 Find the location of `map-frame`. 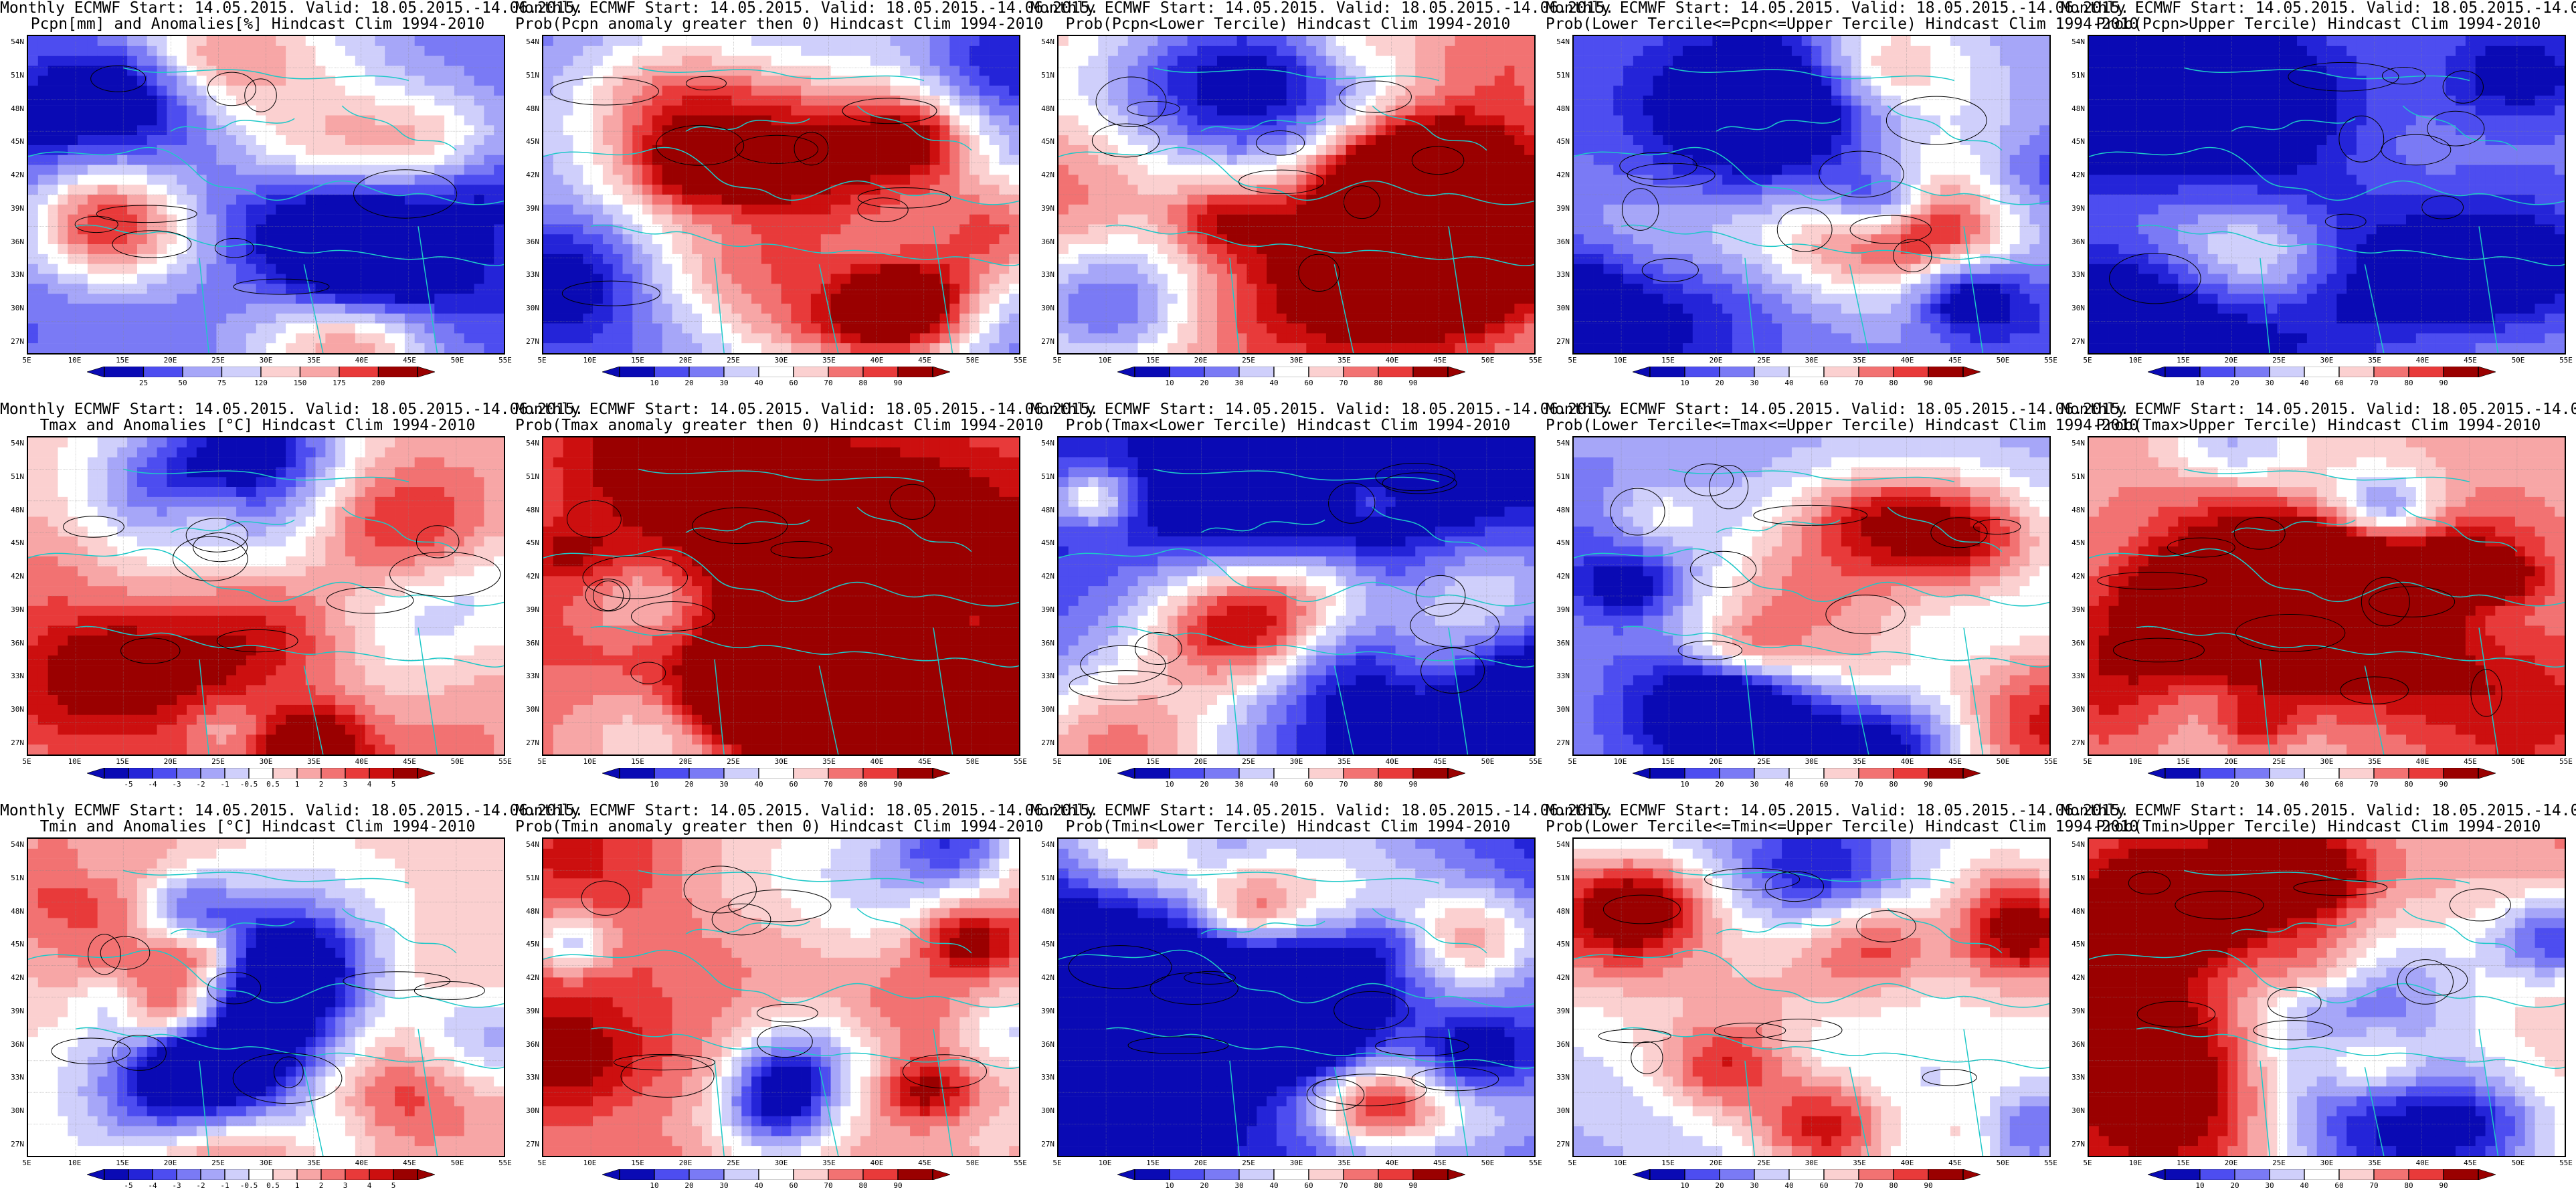

map-frame is located at coordinates (1811, 596).